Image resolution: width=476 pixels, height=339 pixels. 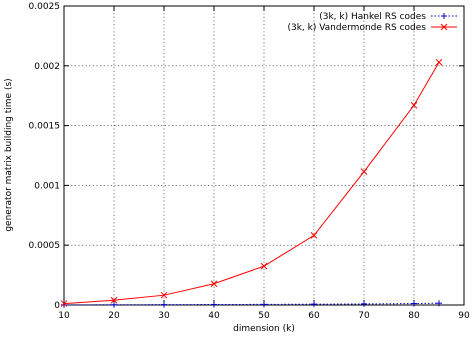 What do you see at coordinates (9, 154) in the screenshot?
I see `y-axis-label: generator matrix building time (s)` at bounding box center [9, 154].